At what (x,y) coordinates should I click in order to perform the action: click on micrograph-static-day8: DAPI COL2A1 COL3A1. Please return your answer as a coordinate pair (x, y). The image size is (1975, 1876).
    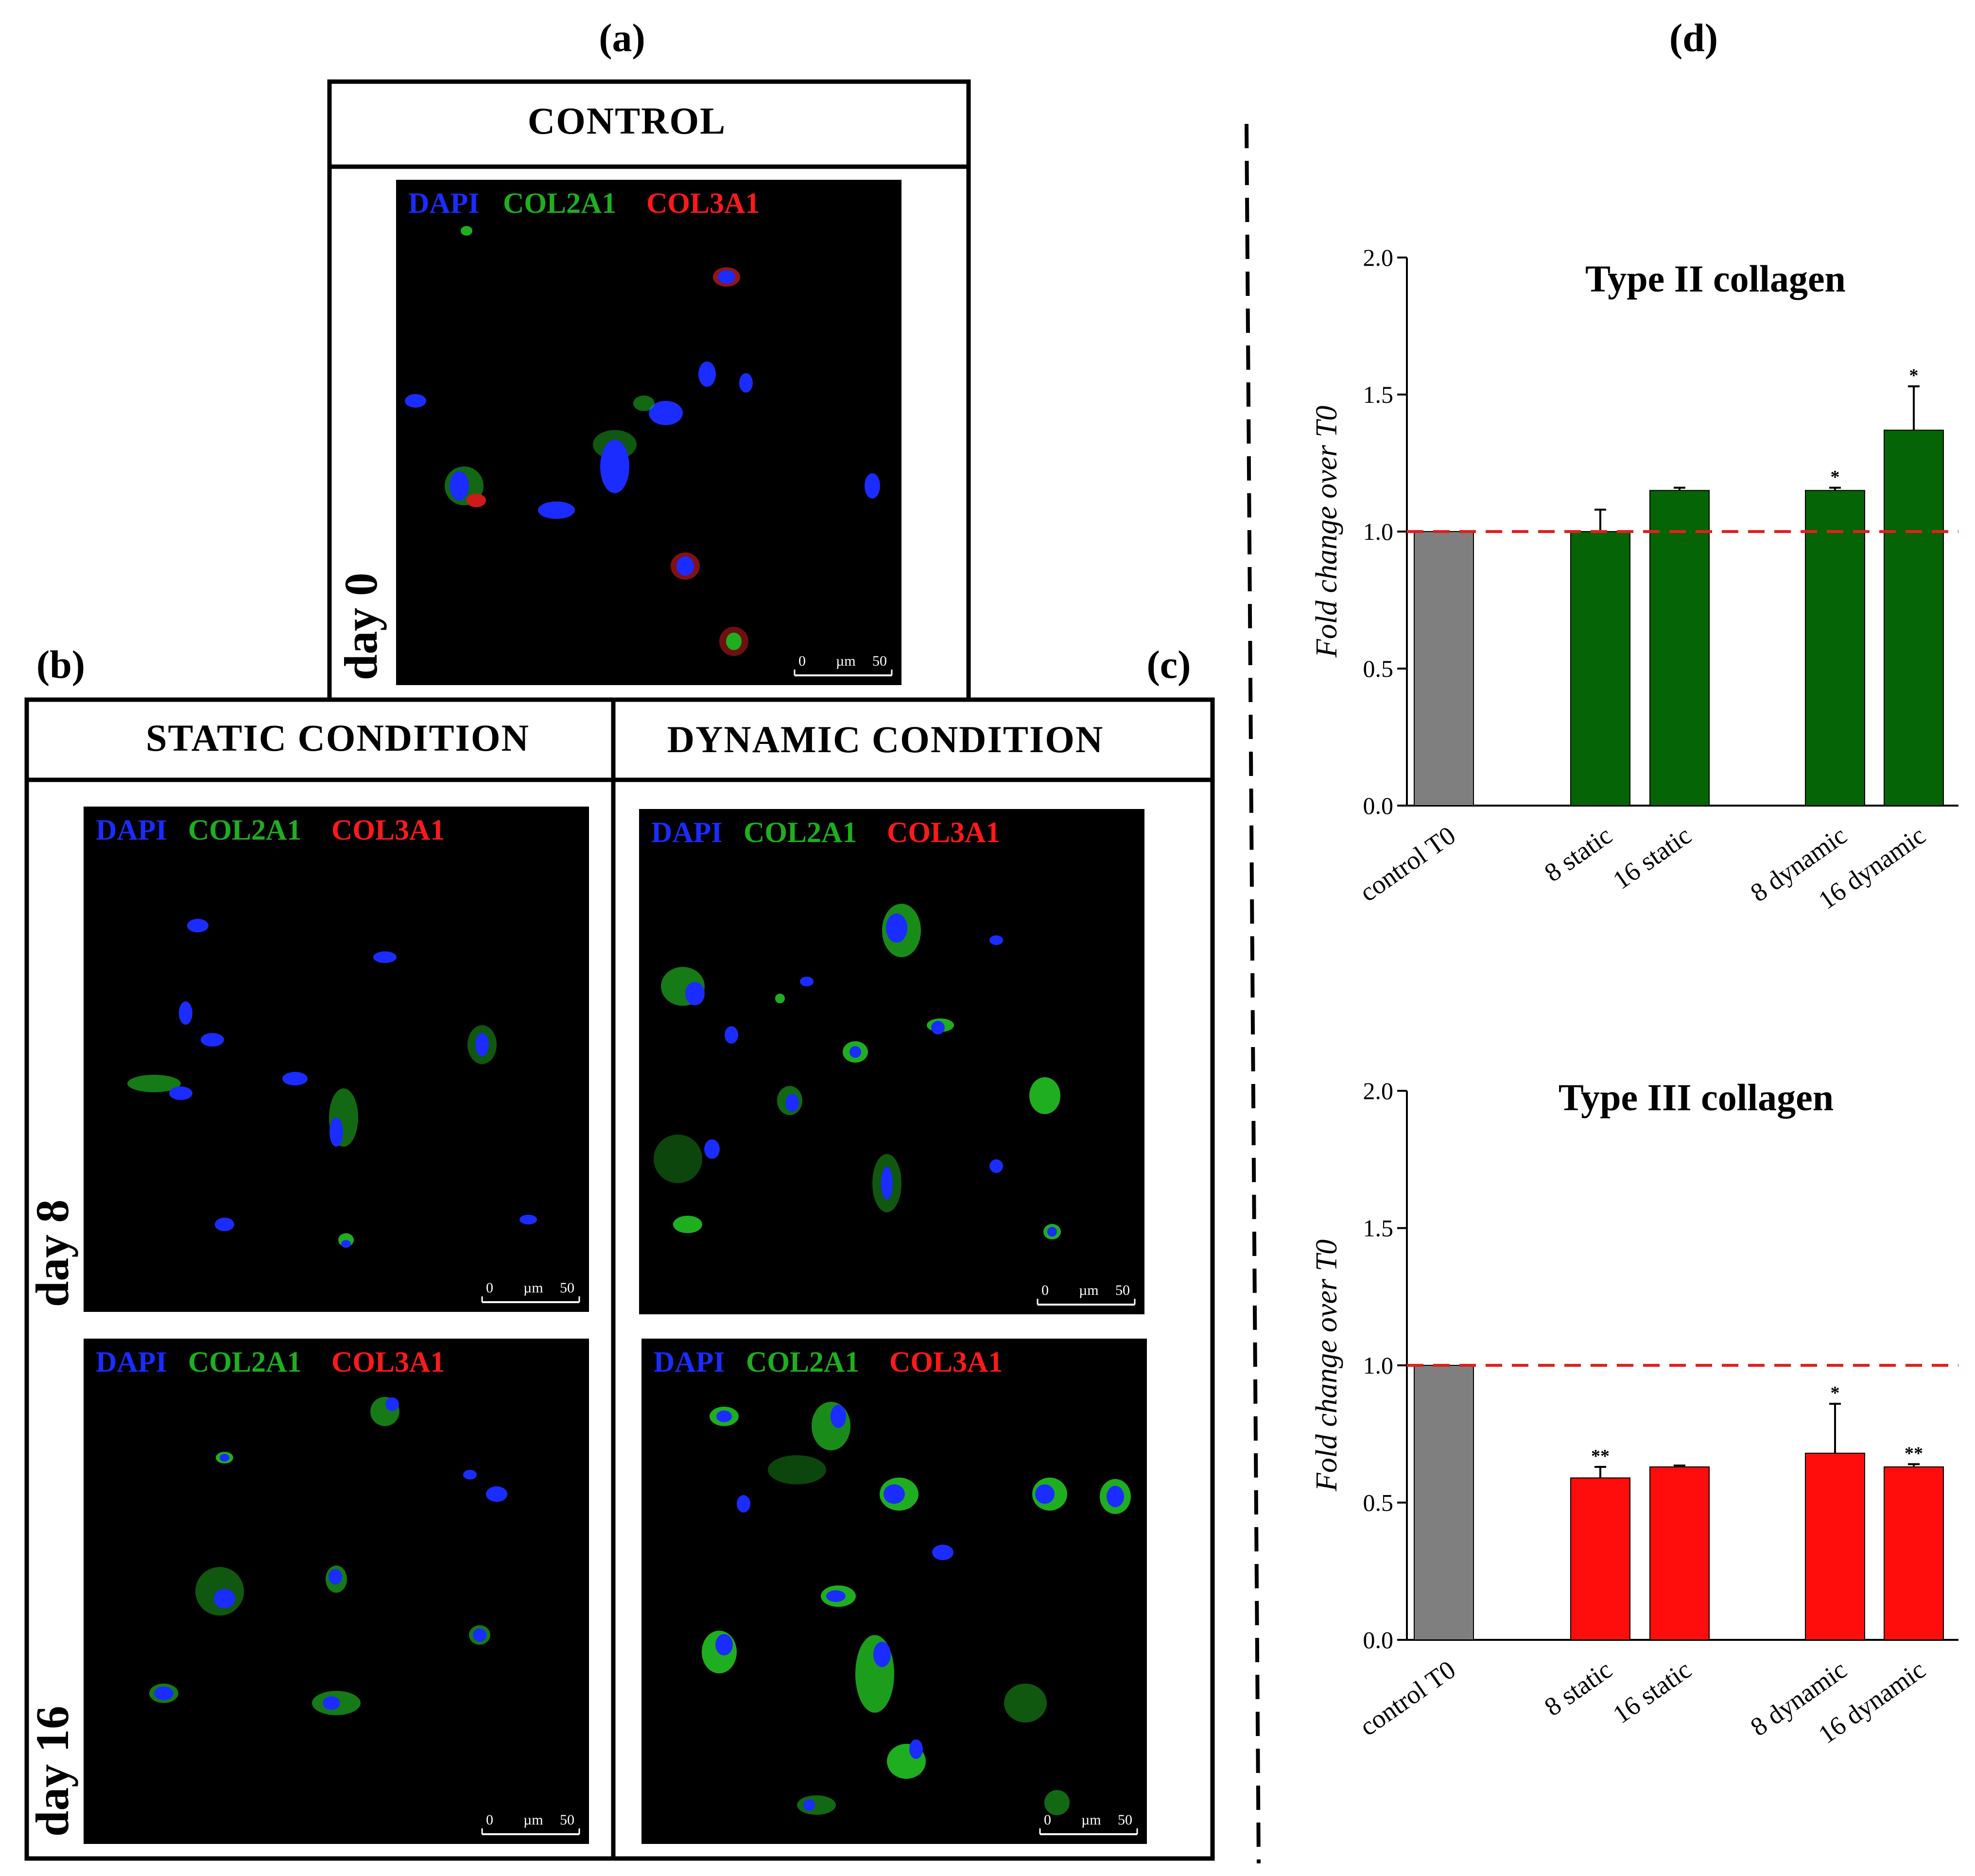
    Looking at the image, I should click on (336, 1059).